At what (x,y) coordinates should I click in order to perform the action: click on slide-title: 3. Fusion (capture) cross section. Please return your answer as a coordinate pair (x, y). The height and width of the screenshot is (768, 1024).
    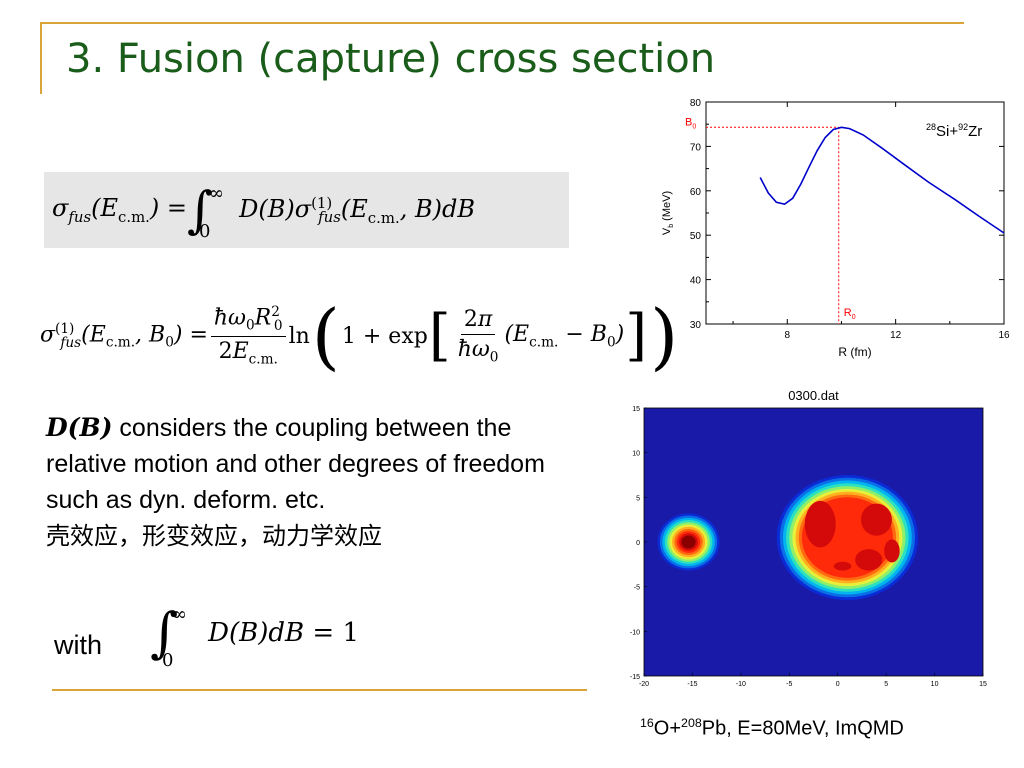
    Looking at the image, I should click on (391, 59).